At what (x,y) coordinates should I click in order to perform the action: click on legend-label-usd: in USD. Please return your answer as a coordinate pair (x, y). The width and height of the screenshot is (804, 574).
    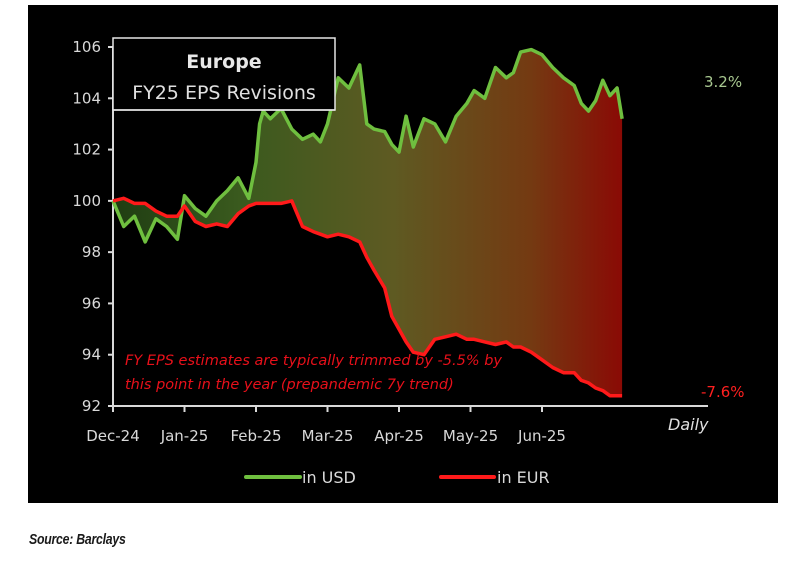
    Looking at the image, I should click on (329, 477).